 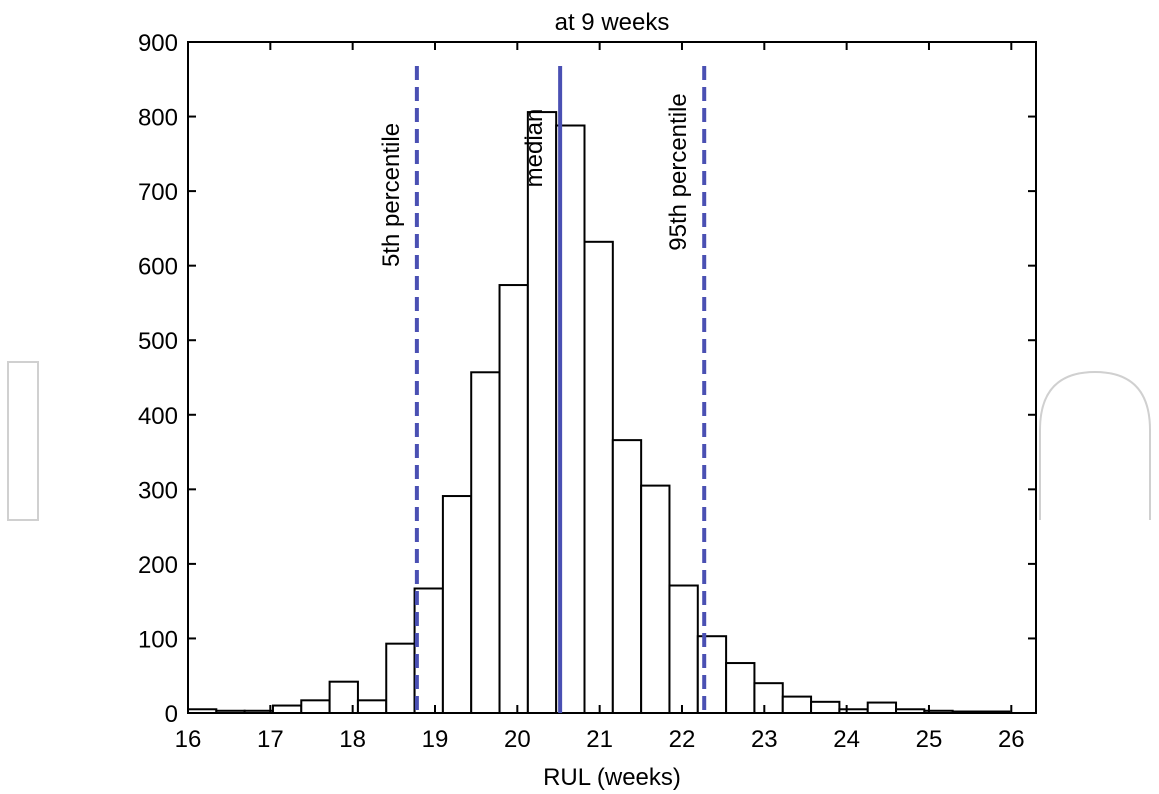 What do you see at coordinates (846, 739) in the screenshot?
I see `x-tick-label: 24` at bounding box center [846, 739].